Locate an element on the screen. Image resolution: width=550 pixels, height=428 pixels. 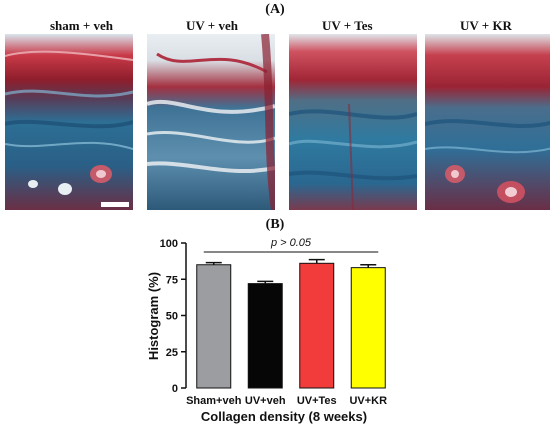
micrograph-uv-kr is located at coordinates (487, 122).